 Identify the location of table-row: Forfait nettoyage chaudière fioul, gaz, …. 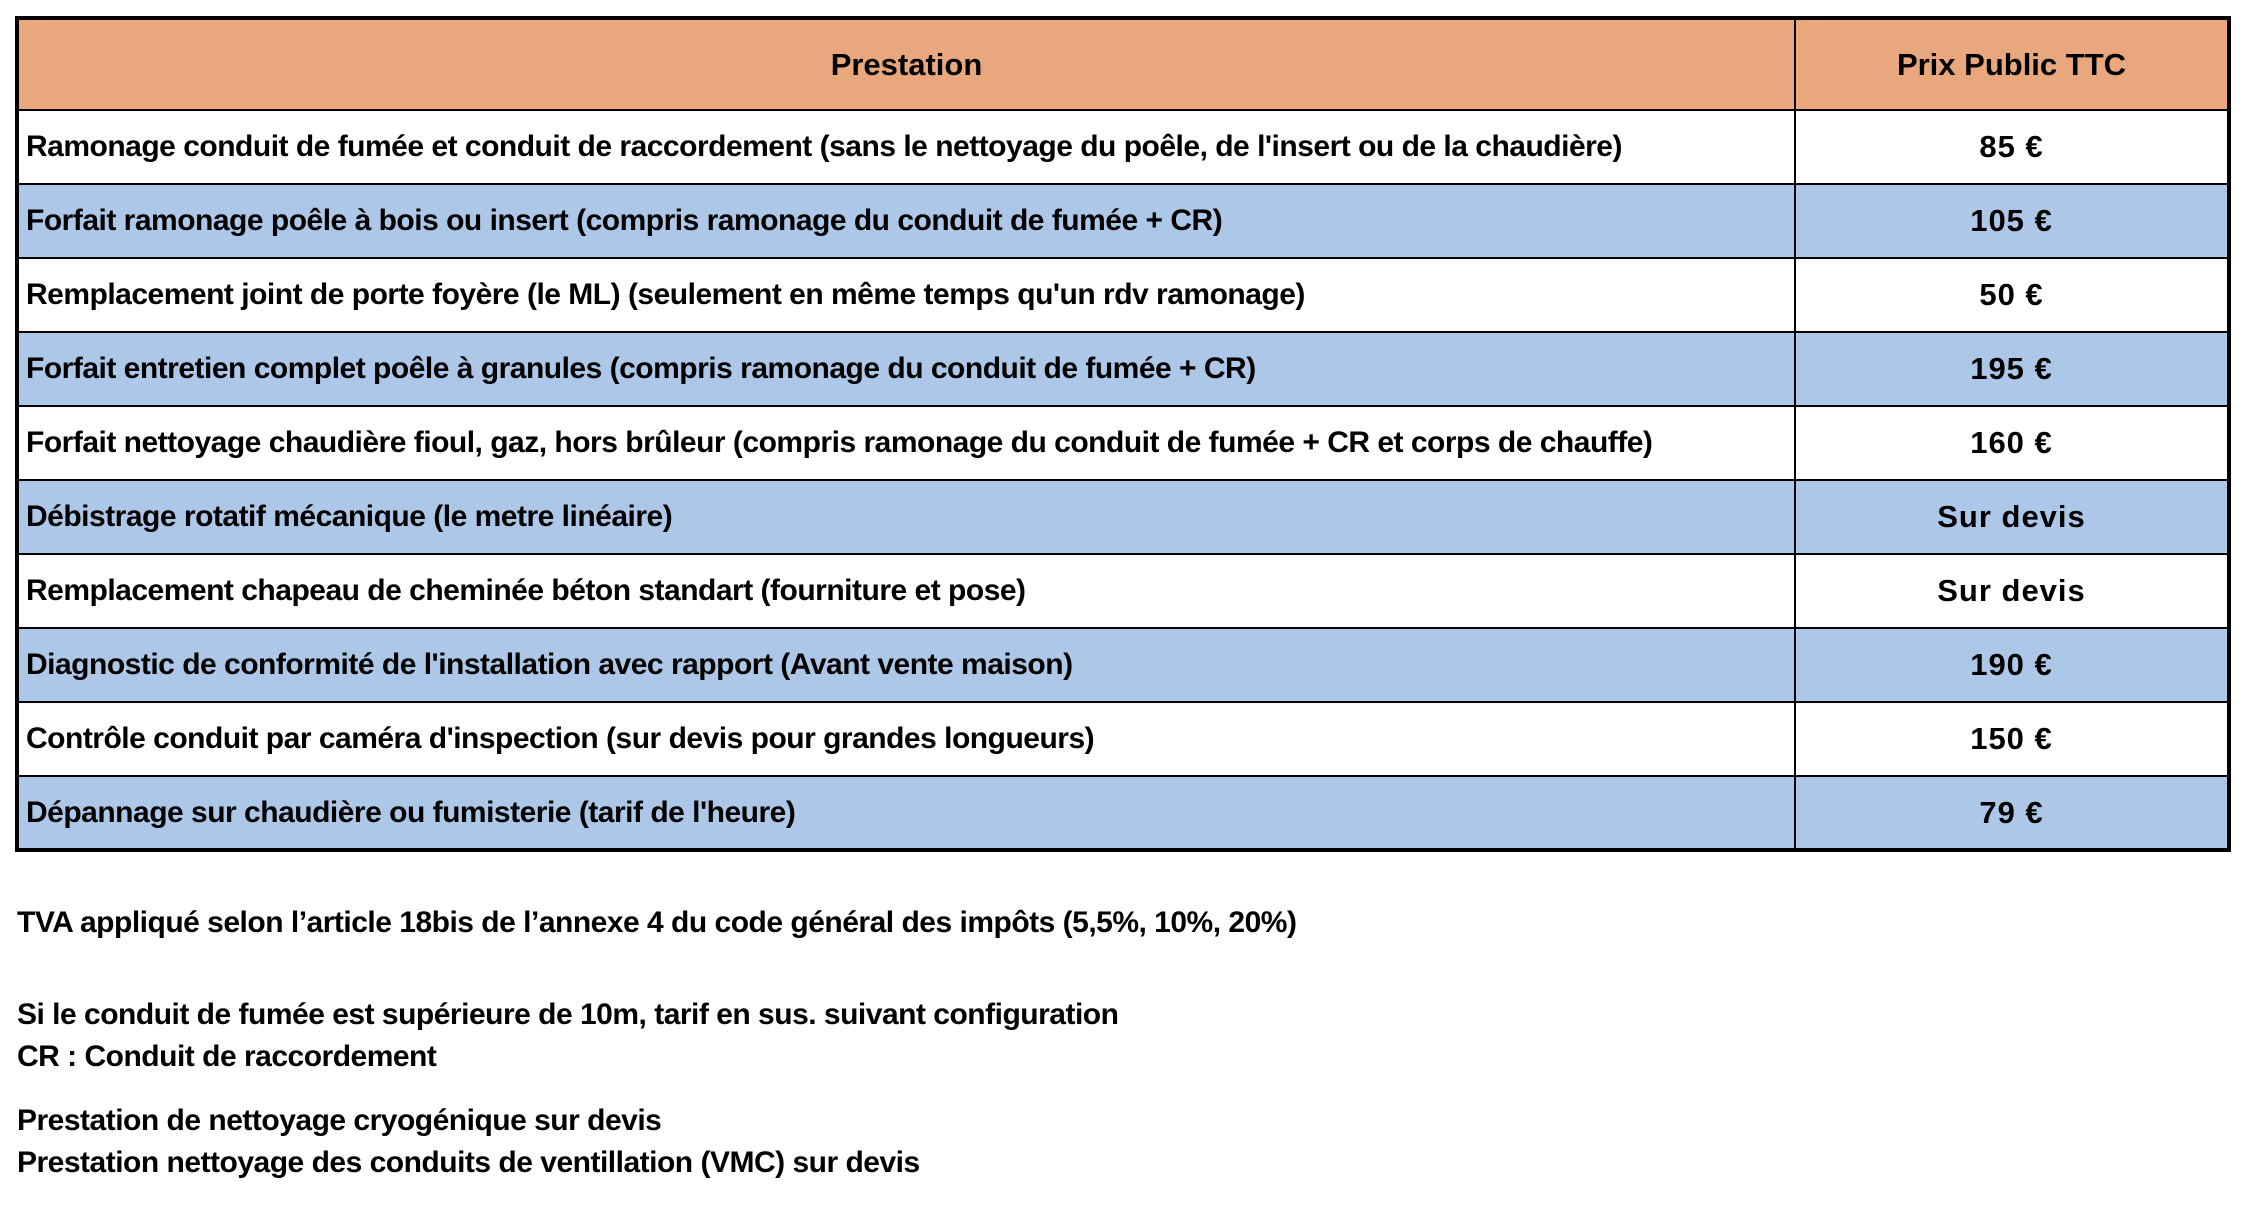
(1123, 443).